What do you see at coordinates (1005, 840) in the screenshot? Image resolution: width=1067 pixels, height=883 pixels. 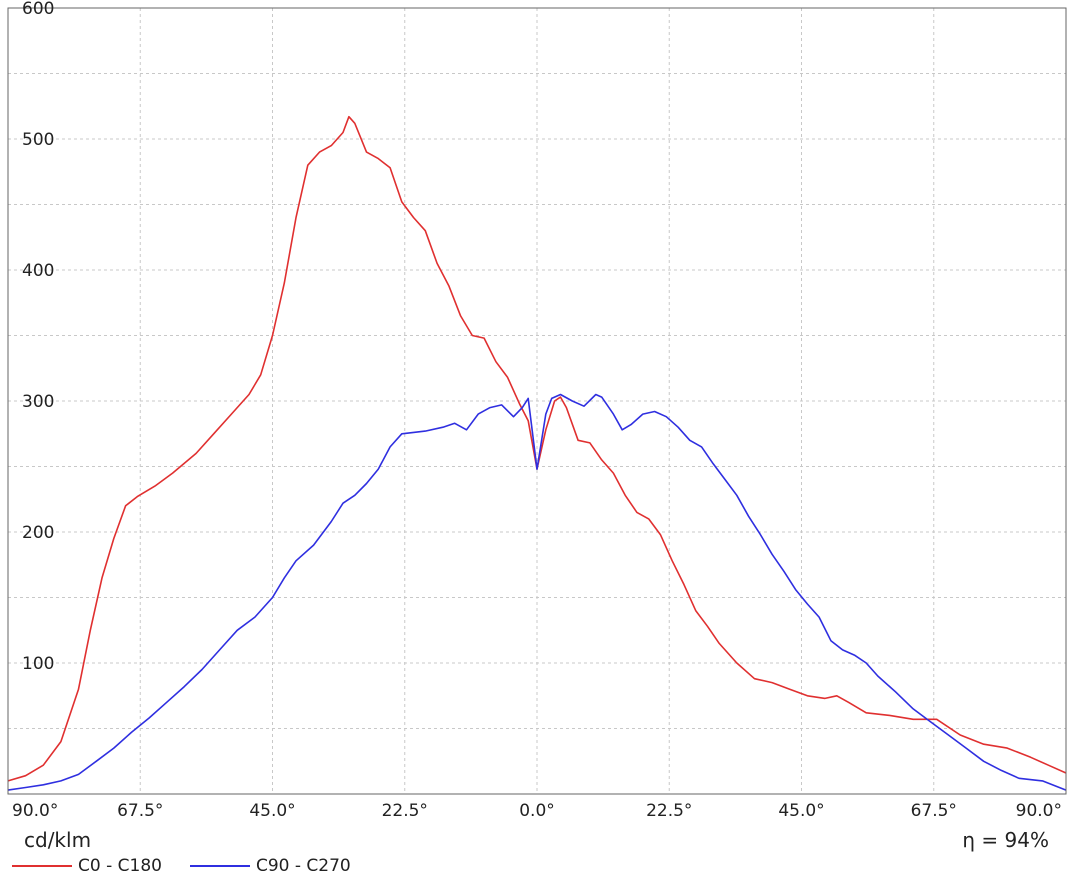 I see `efficiency-label: η = 94%` at bounding box center [1005, 840].